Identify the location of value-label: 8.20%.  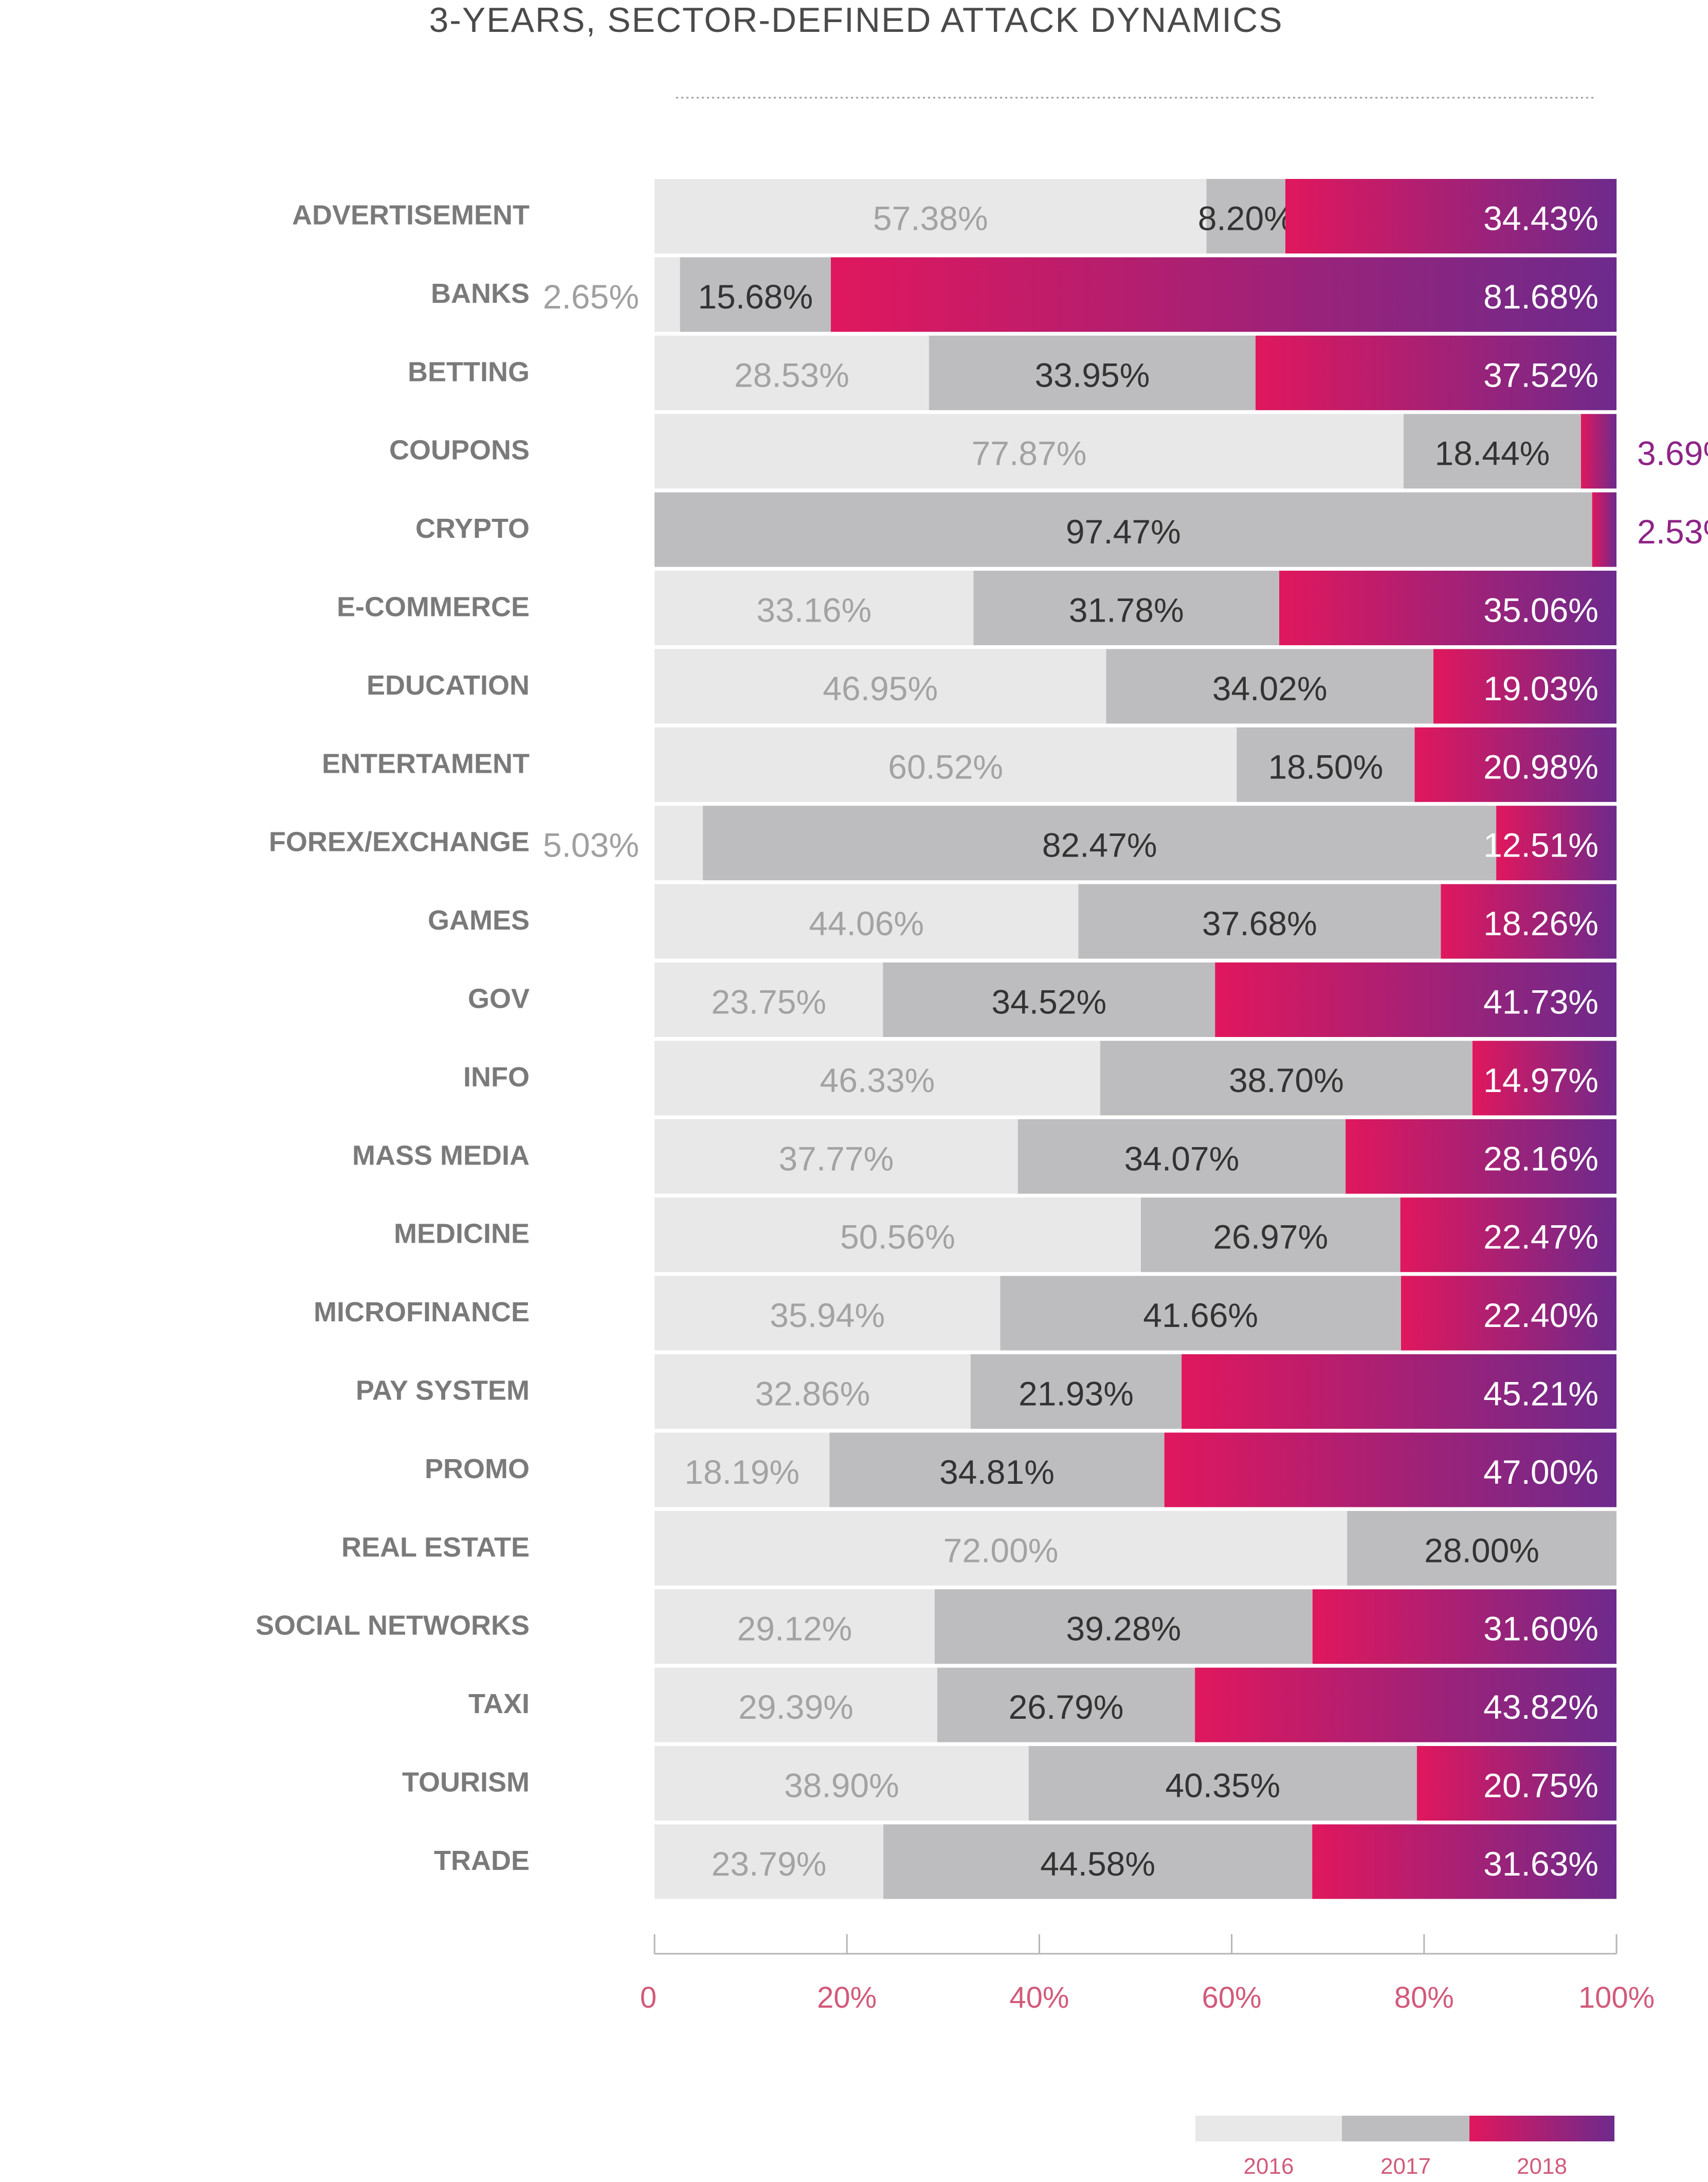
(1246, 218).